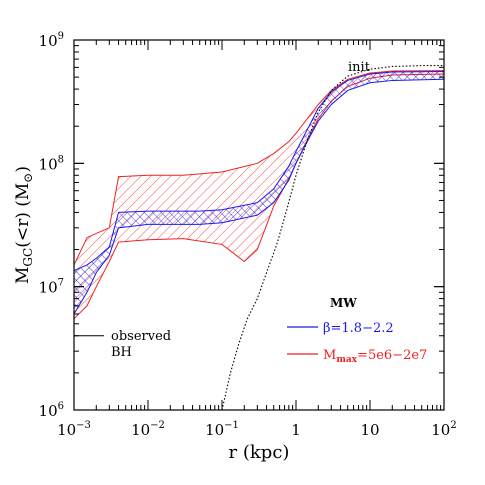  I want to click on x-tick-label: 10⁻³, so click(74, 429).